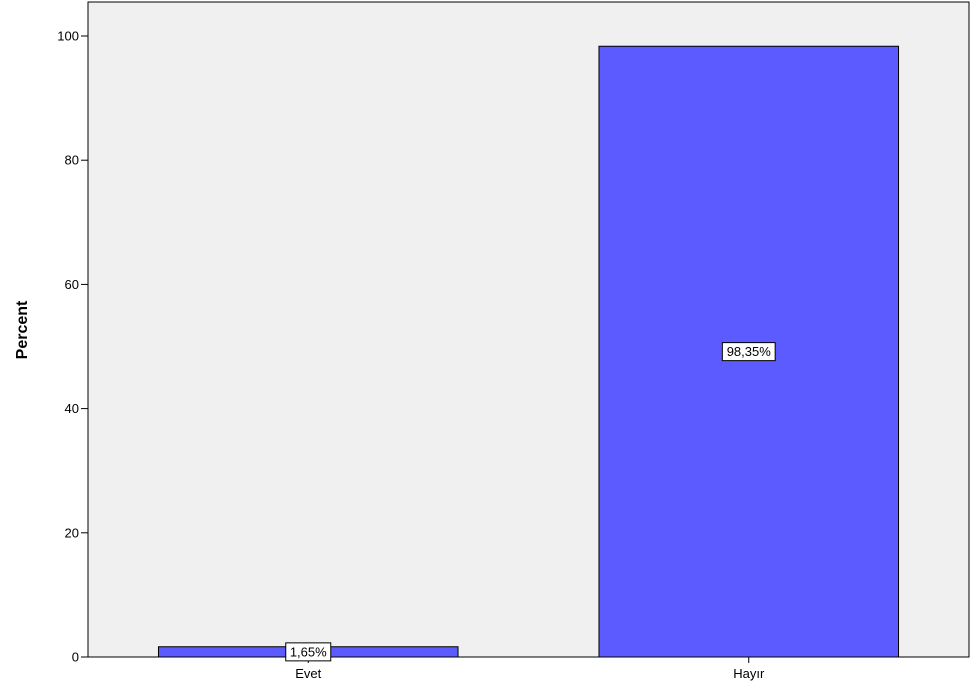 The width and height of the screenshot is (971, 690). What do you see at coordinates (72, 284) in the screenshot?
I see `y-tick-label: 60` at bounding box center [72, 284].